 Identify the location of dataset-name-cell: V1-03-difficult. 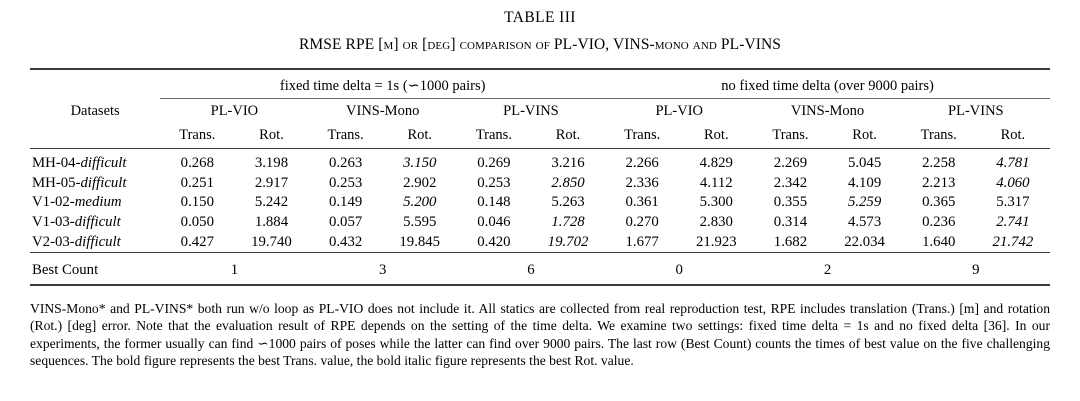
(95, 223).